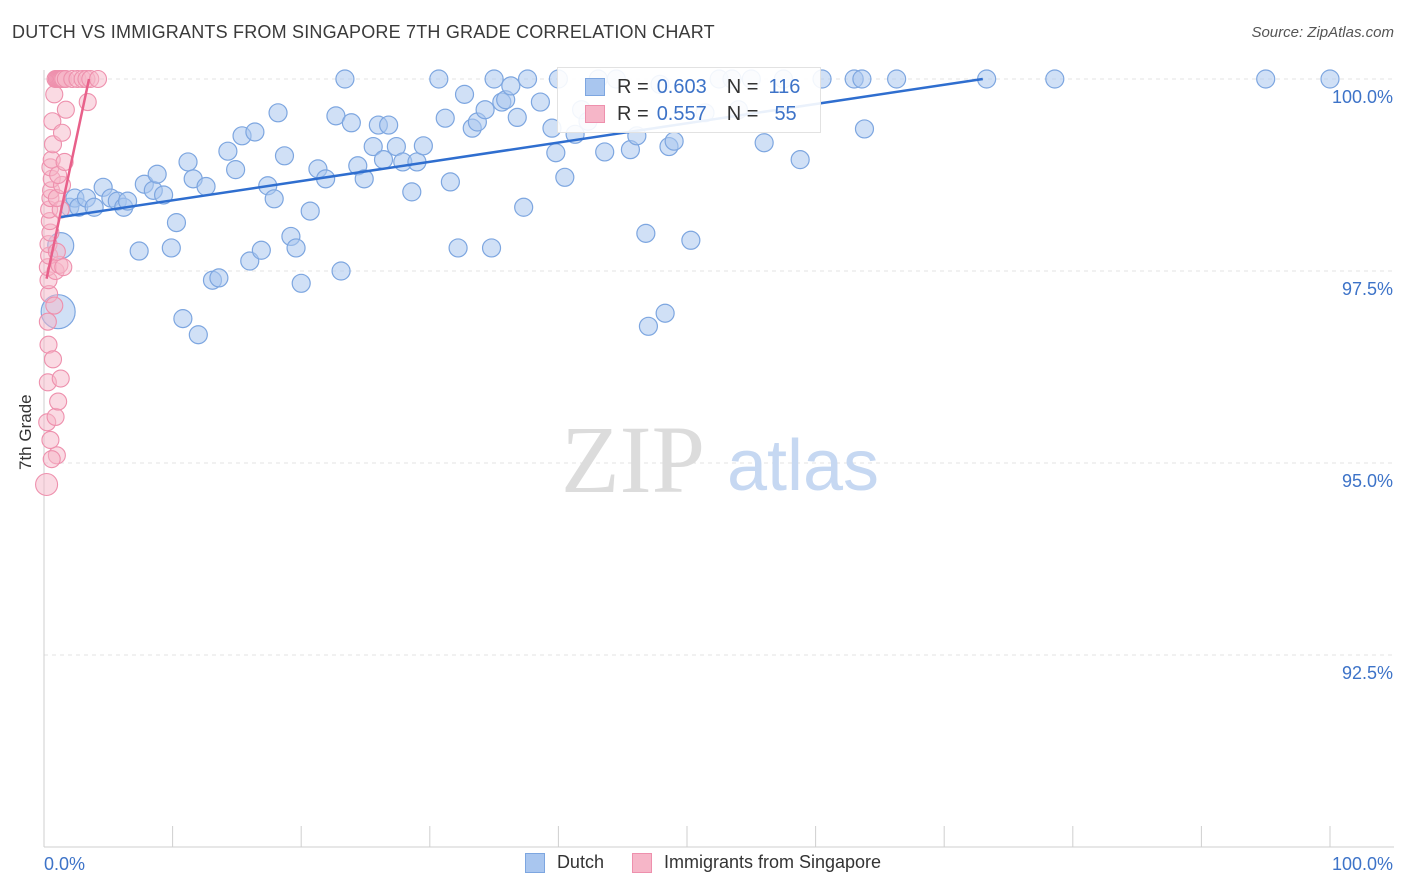 The width and height of the screenshot is (1406, 892). Describe the element at coordinates (534, 862) in the screenshot. I see `legend-dutch-swatch` at that location.